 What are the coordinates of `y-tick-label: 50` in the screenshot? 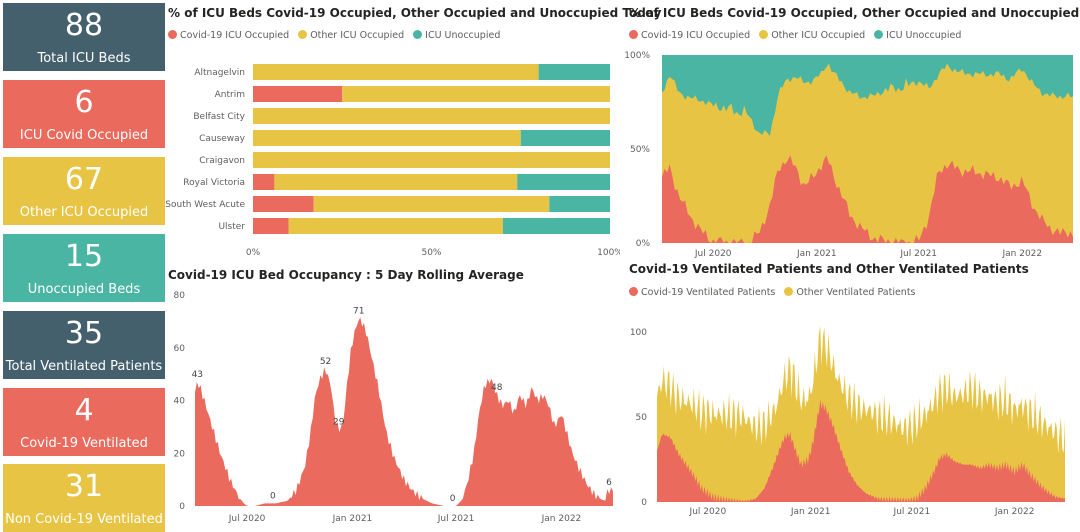 It's located at (642, 418).